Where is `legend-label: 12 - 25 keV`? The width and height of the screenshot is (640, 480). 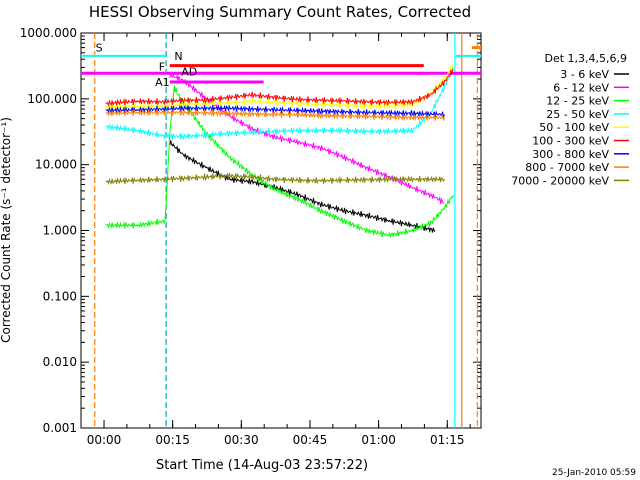
legend-label: 12 - 25 keV is located at coordinates (577, 101).